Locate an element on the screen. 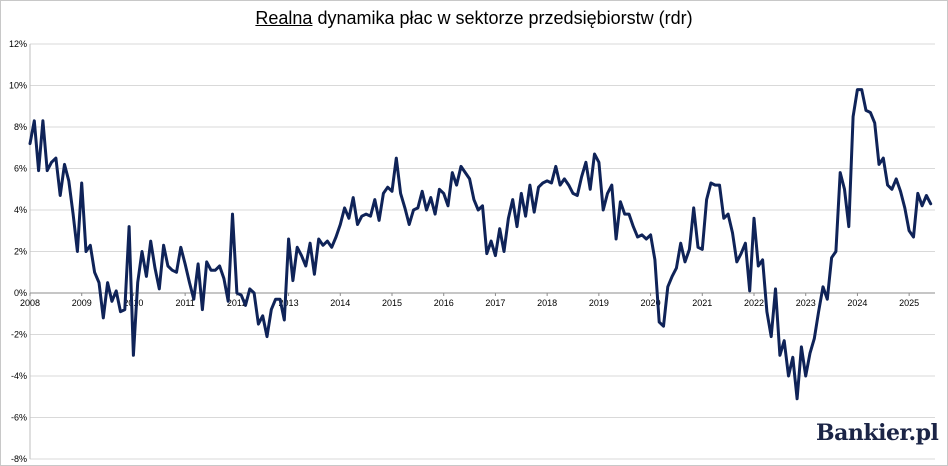 The image size is (948, 466). x-tick-label: 2008 is located at coordinates (30, 303).